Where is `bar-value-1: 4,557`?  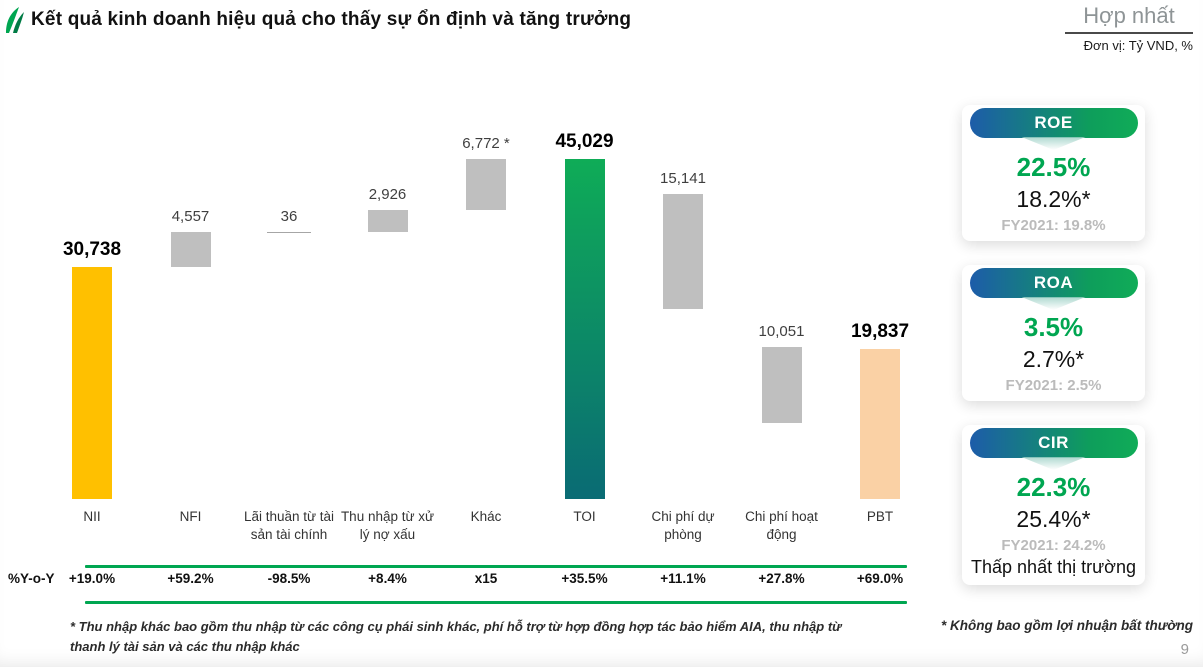
bar-value-1: 4,557 is located at coordinates (190, 217).